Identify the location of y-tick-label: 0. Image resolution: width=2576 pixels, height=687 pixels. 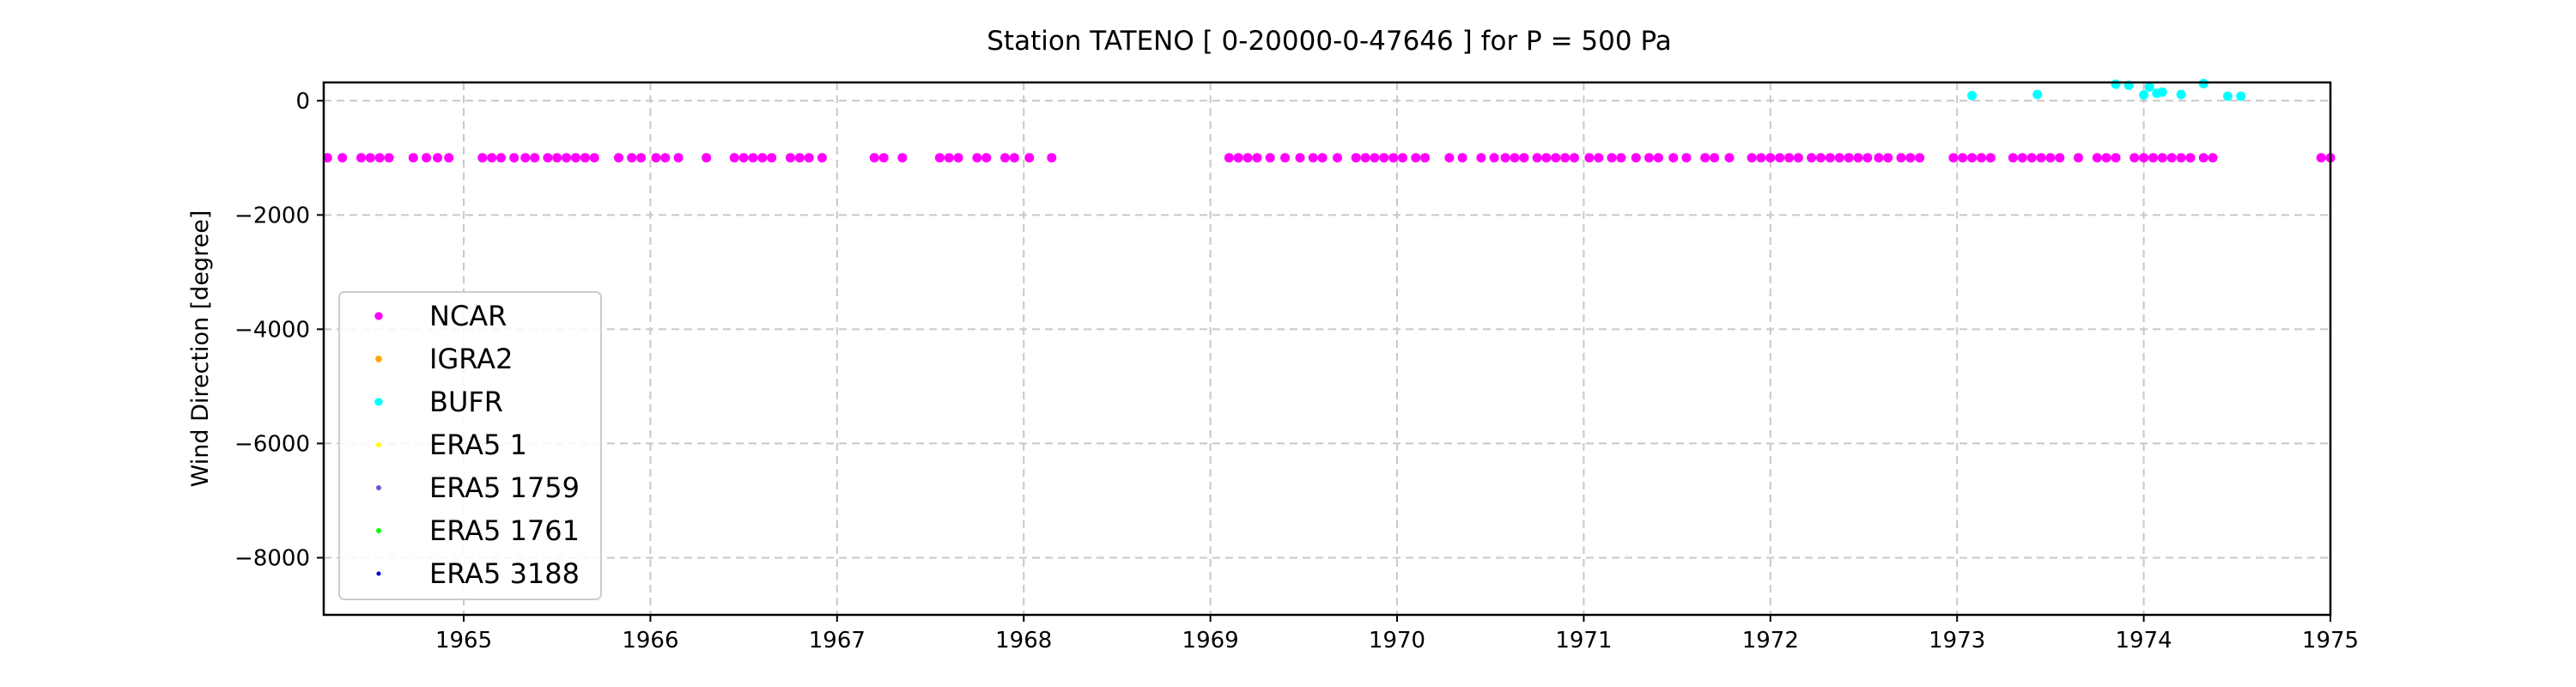
(302, 101).